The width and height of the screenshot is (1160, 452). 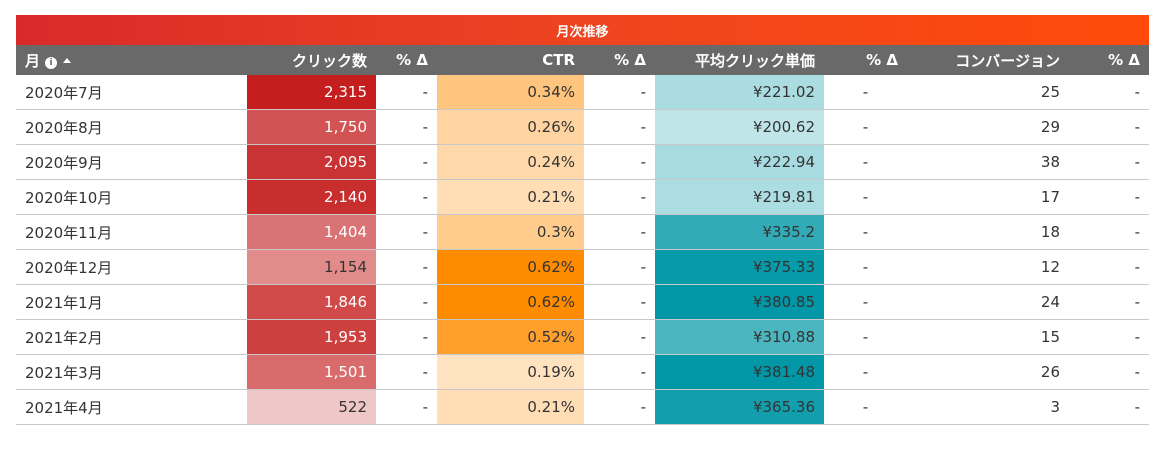 I want to click on cell-month: 2020年9月, so click(x=131, y=162).